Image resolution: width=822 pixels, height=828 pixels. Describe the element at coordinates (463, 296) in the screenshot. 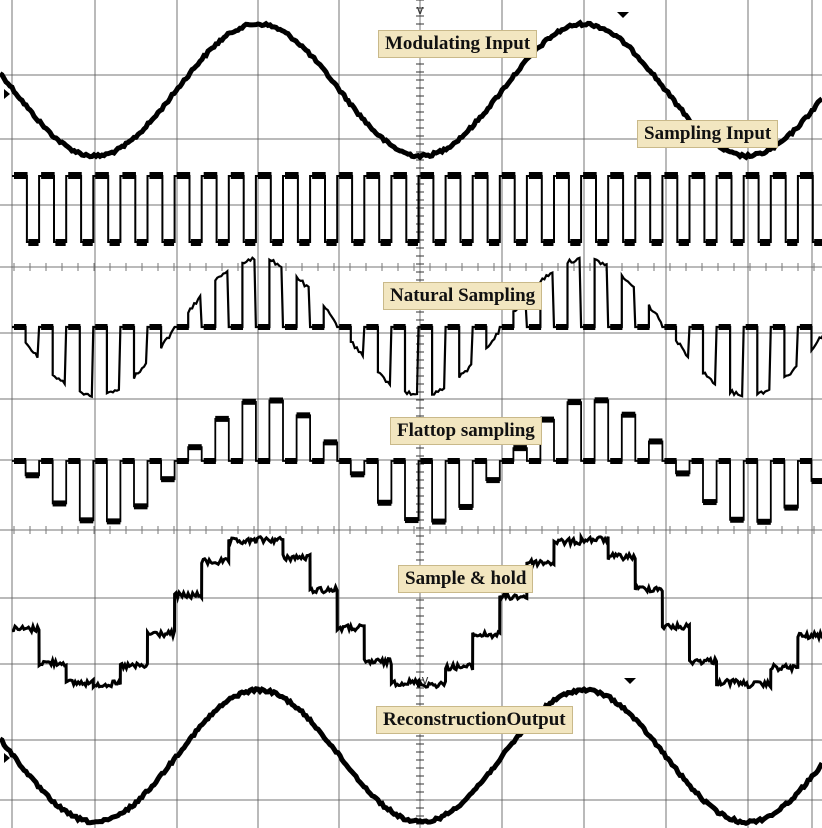

I see `natural-sampling-label: Natural Sampling` at that location.